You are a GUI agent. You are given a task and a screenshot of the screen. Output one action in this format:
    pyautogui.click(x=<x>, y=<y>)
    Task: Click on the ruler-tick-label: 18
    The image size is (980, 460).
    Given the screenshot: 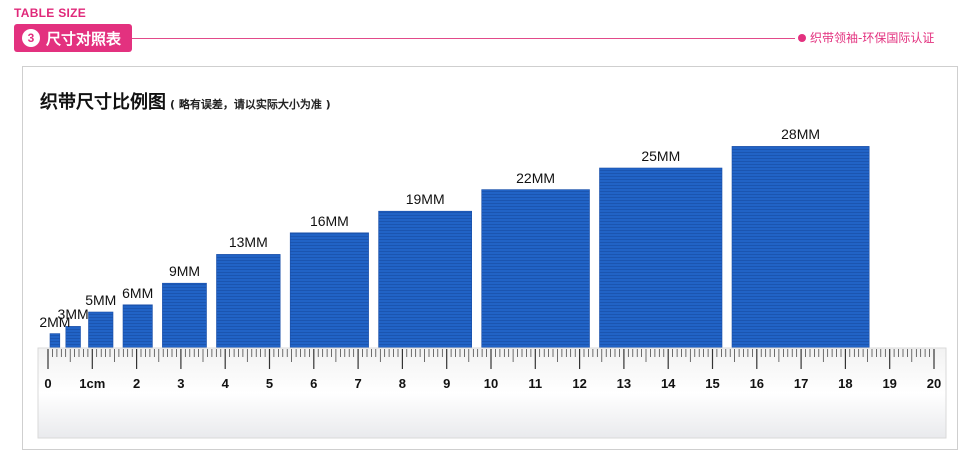 What is the action you would take?
    pyautogui.click(x=845, y=383)
    